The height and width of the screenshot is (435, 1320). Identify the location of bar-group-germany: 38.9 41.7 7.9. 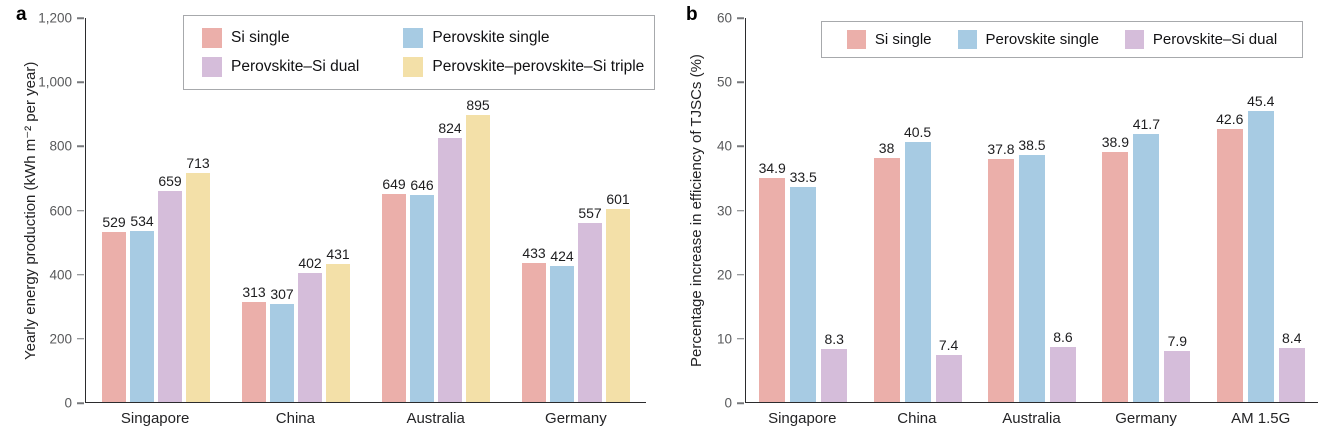
(1146, 210).